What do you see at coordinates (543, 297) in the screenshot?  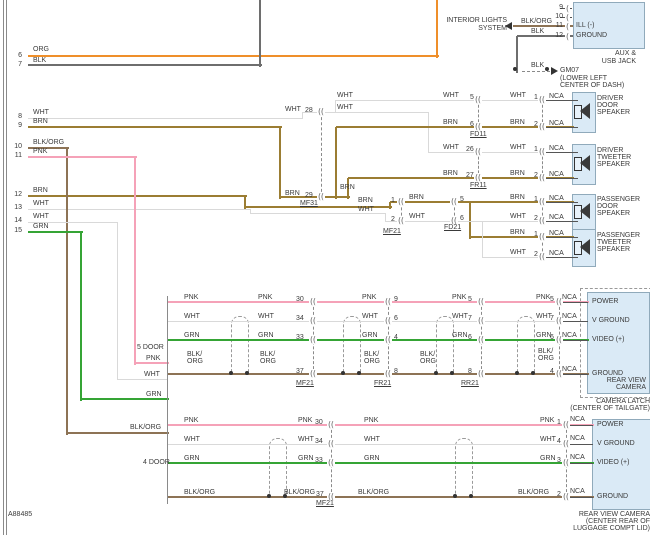 I see `c5-pnk-5: PNK` at bounding box center [543, 297].